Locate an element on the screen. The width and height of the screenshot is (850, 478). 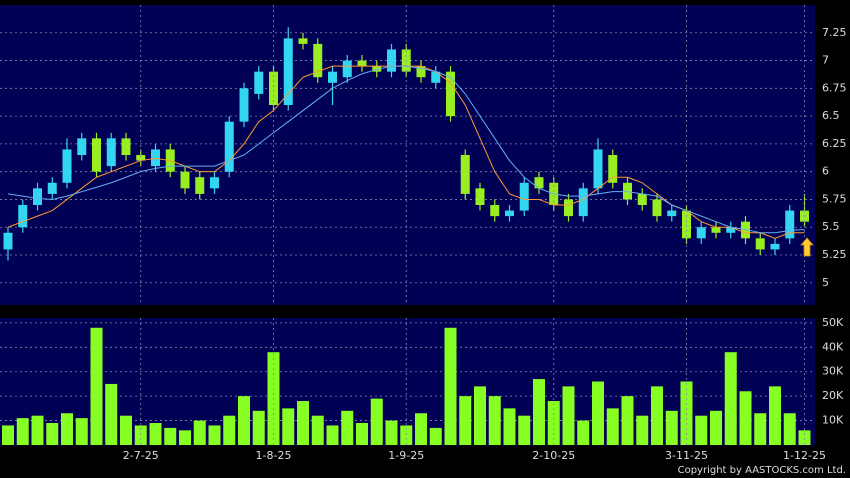
y-tick-label: 5.75 is located at coordinates (834, 198).